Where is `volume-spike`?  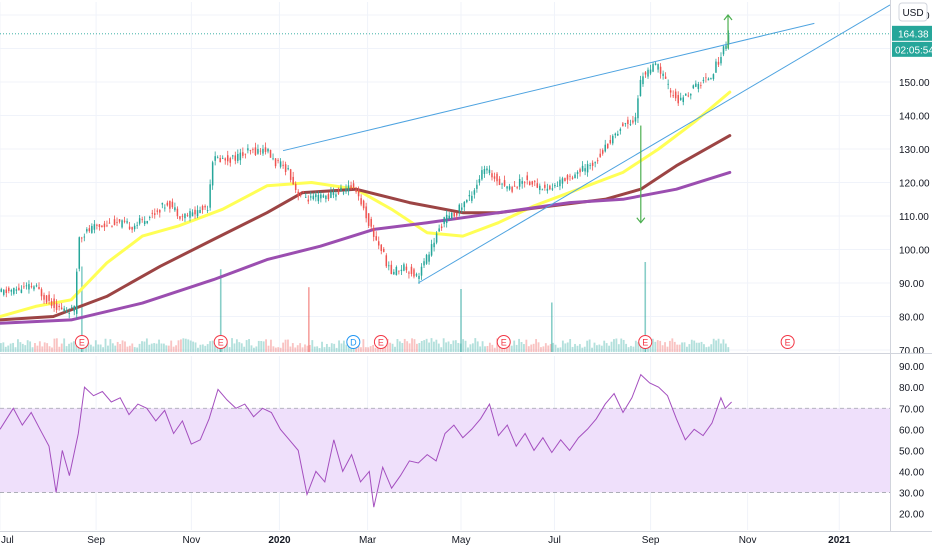
volume-spike is located at coordinates (220, 310).